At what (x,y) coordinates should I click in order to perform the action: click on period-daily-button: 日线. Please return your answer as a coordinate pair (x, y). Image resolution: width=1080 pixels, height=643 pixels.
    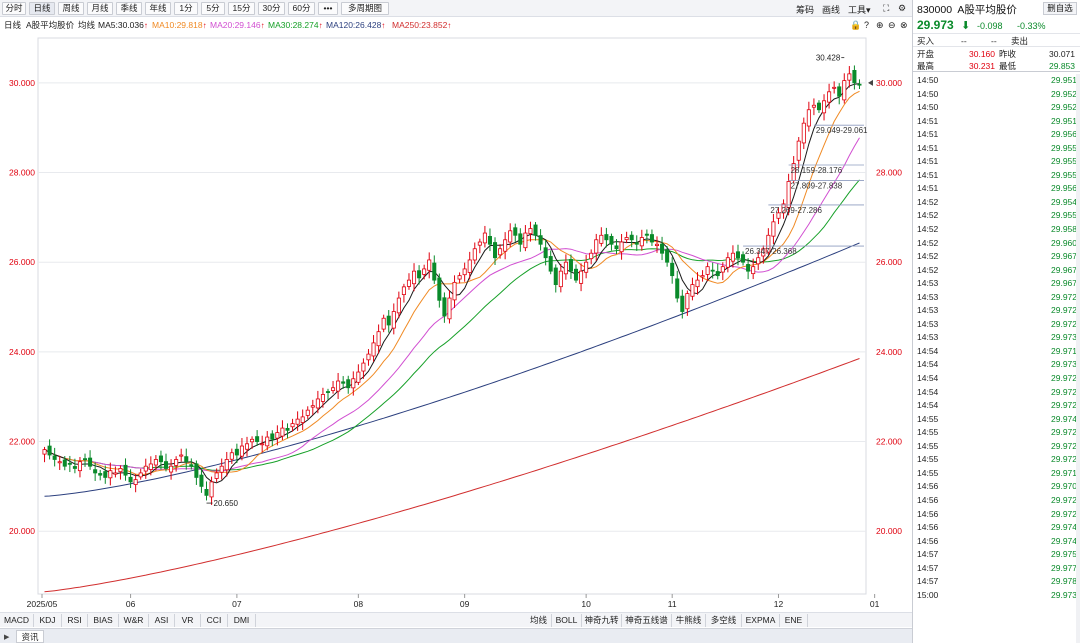
    Looking at the image, I should click on (42, 8).